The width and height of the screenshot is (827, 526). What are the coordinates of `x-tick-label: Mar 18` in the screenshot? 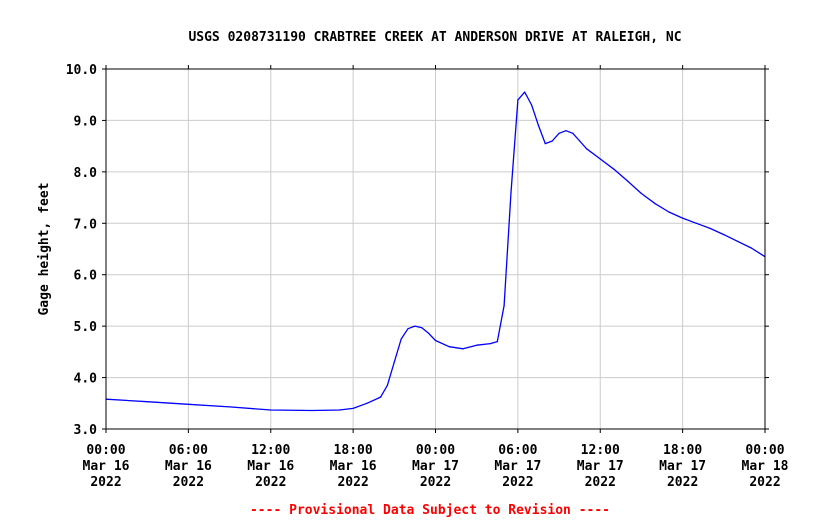 It's located at (765, 466).